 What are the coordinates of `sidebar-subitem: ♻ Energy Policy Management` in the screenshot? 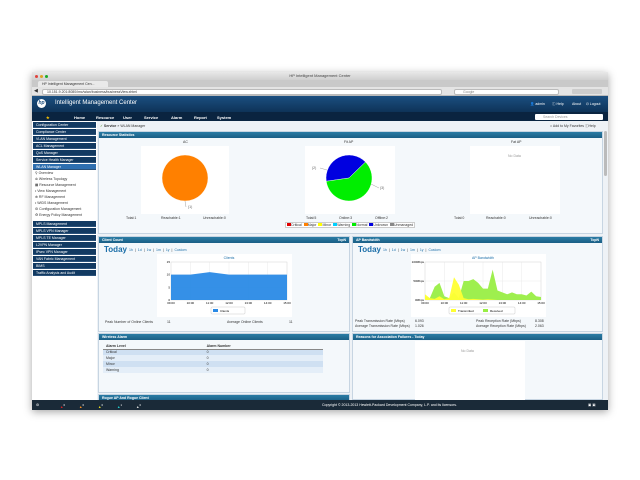 It's located at (58, 215).